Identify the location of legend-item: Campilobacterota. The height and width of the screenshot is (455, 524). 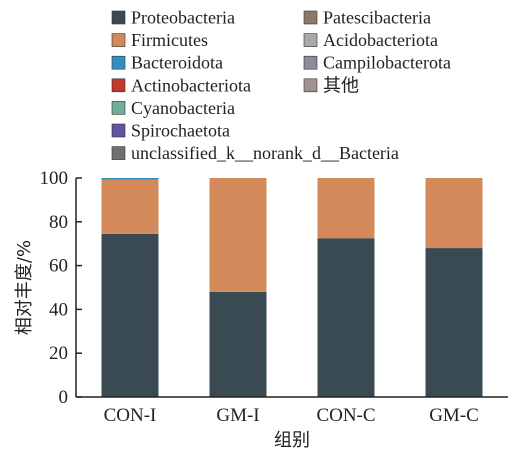
(377, 63).